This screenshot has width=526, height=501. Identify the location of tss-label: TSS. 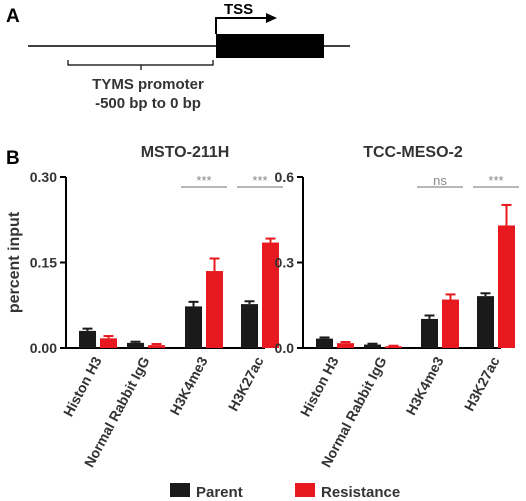
(238, 9).